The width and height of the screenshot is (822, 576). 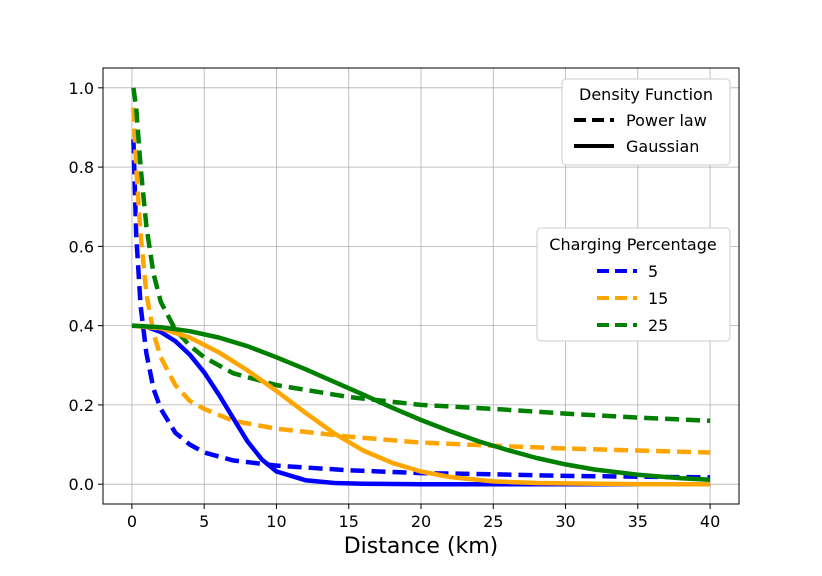 I want to click on x-tick-label: 35, so click(x=638, y=521).